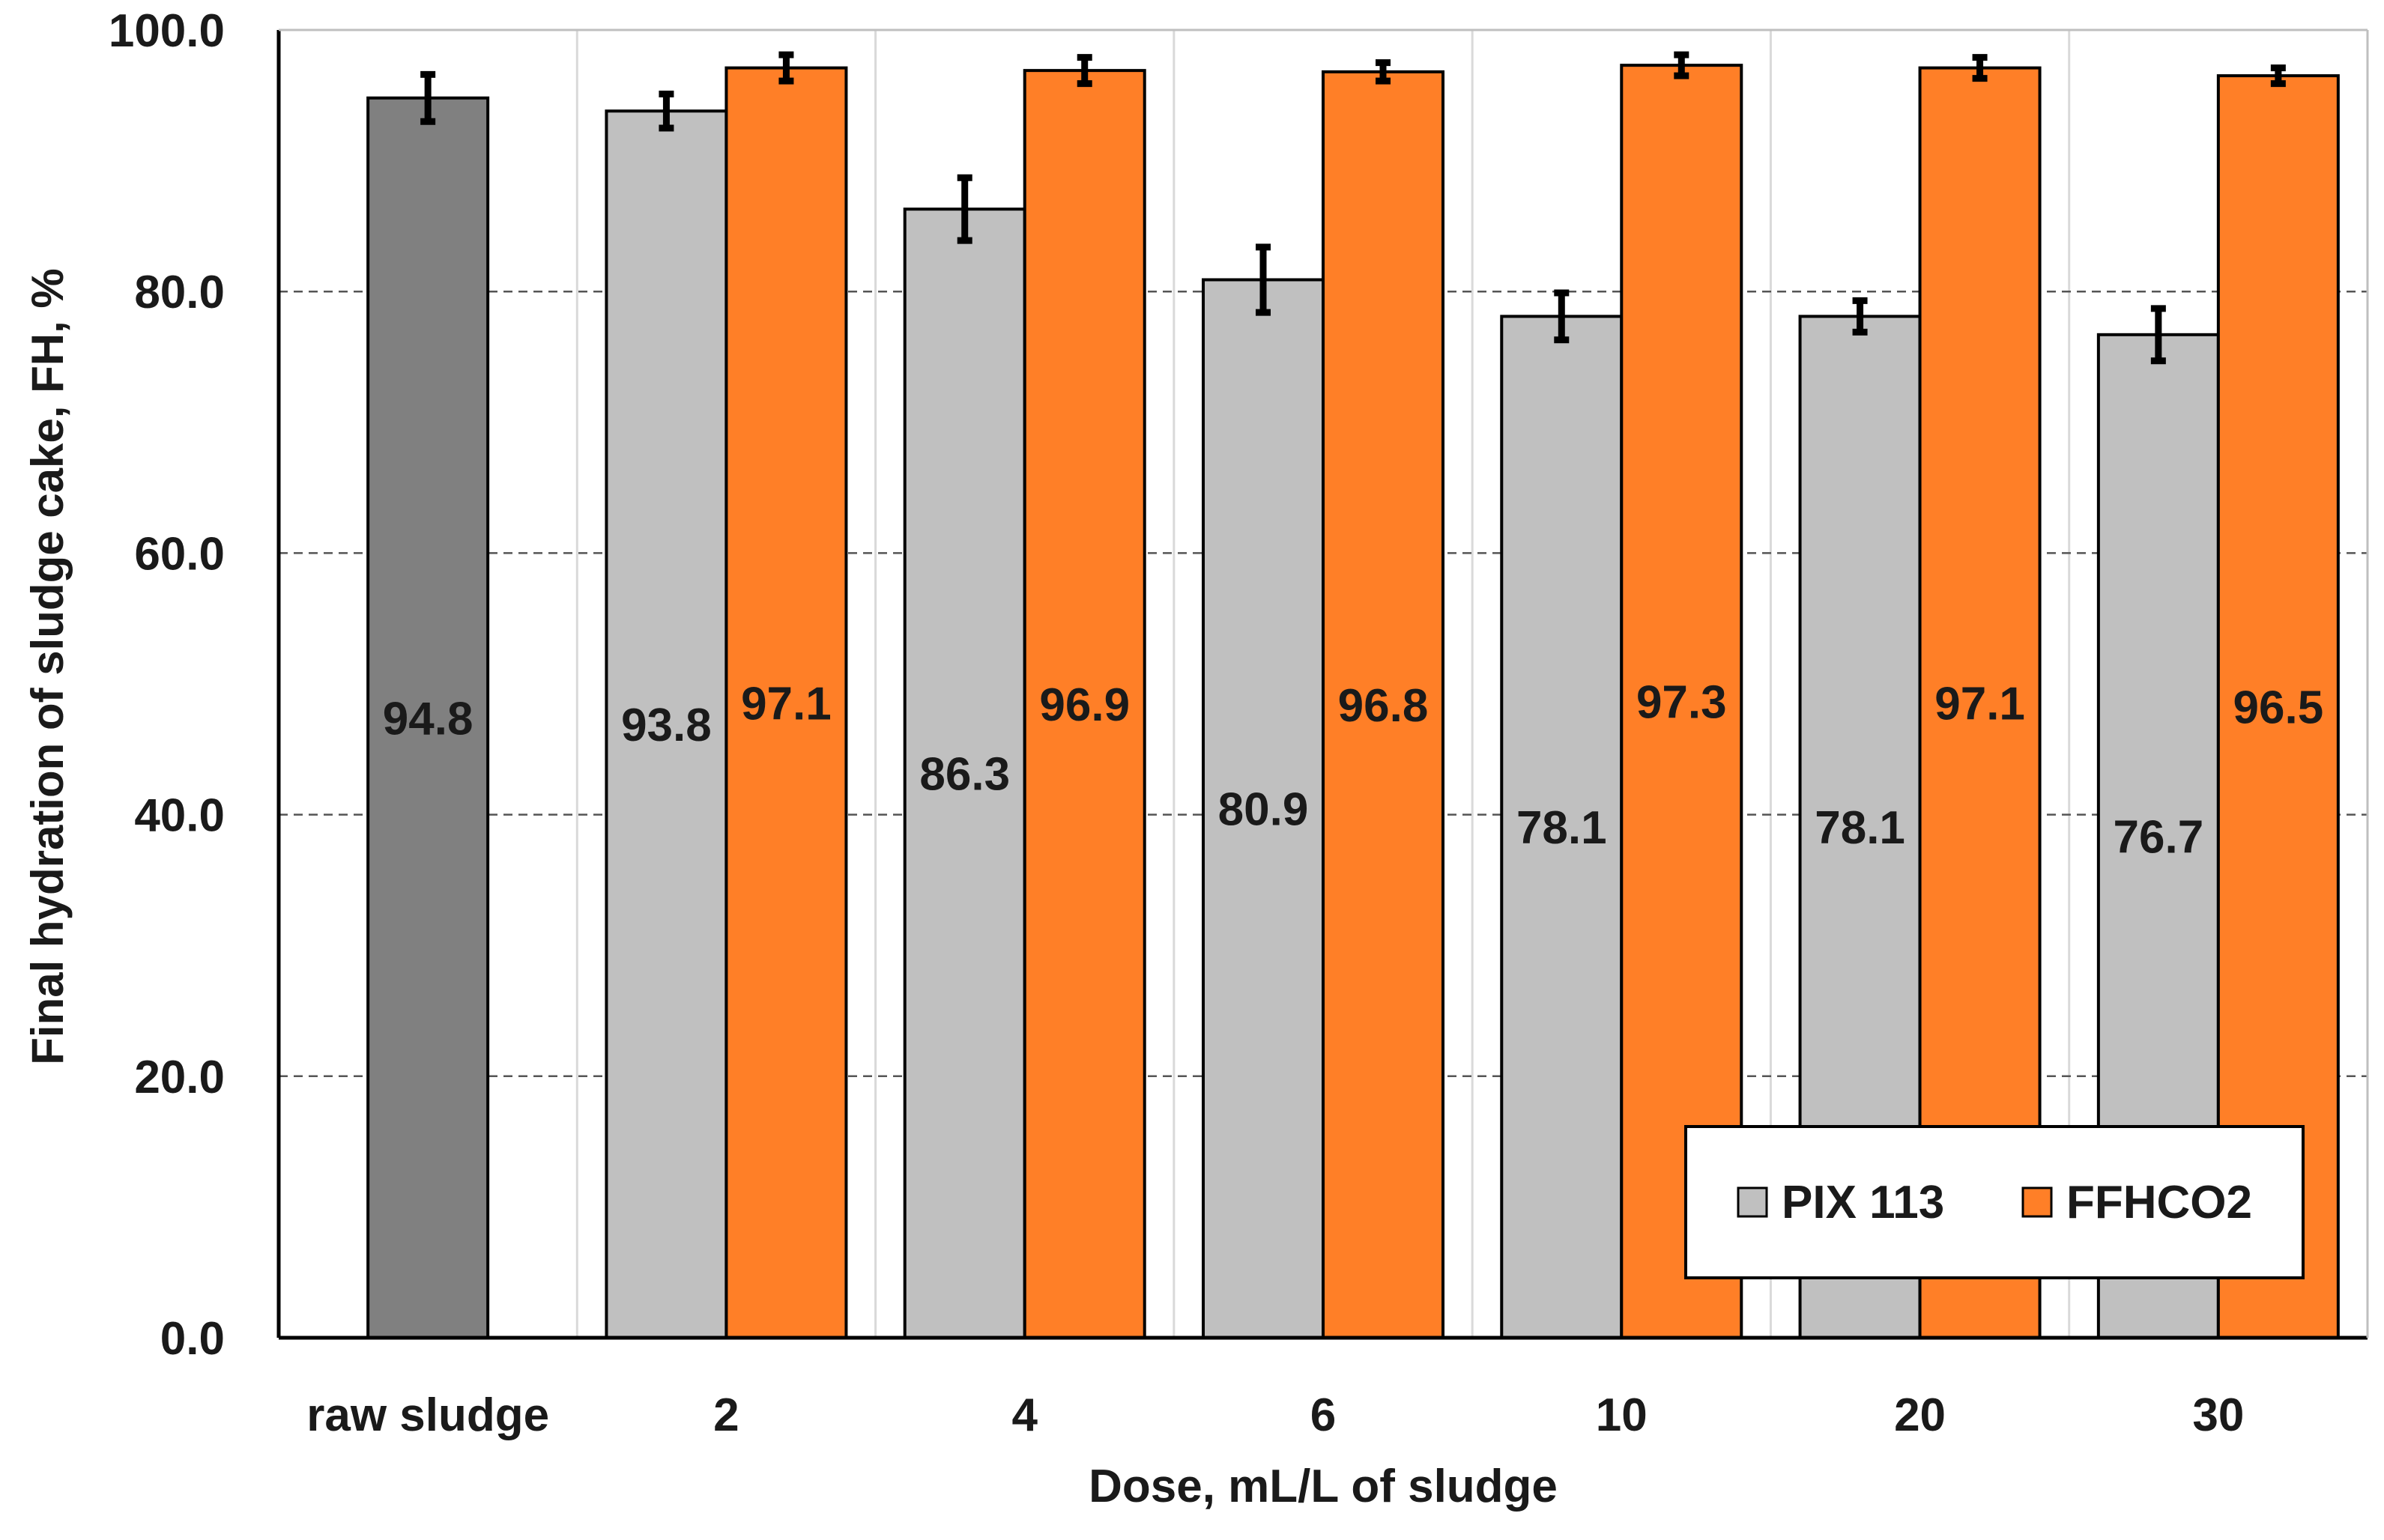  What do you see at coordinates (1681, 703) in the screenshot?
I see `data-label: 97.3` at bounding box center [1681, 703].